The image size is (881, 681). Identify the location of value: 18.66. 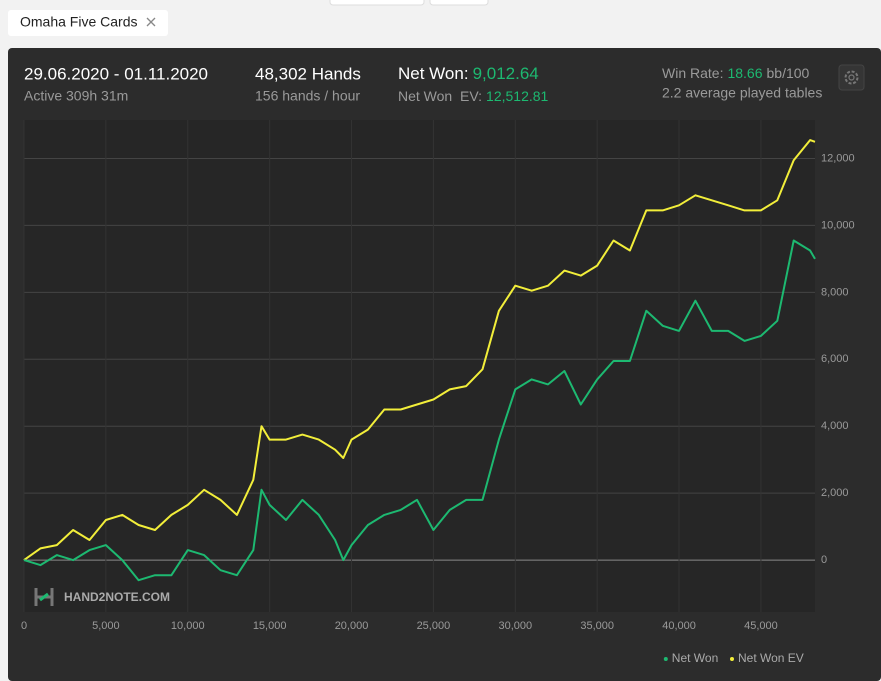
(744, 73).